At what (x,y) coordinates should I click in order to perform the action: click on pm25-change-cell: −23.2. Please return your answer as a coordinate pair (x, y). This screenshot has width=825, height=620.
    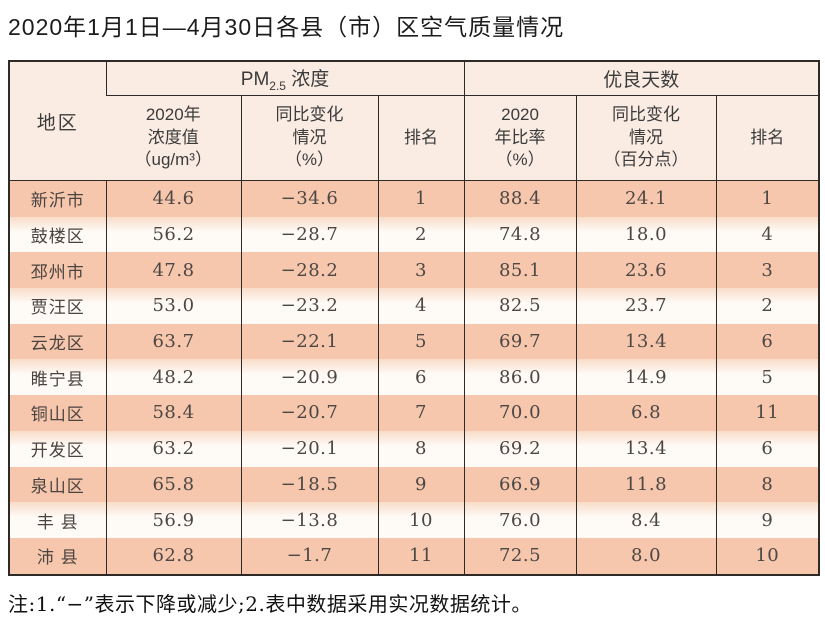
    Looking at the image, I should click on (309, 306).